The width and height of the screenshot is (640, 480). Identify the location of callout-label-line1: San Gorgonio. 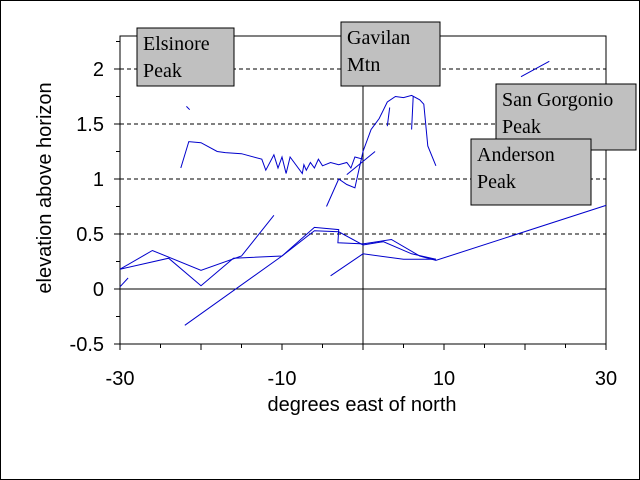
(557, 100).